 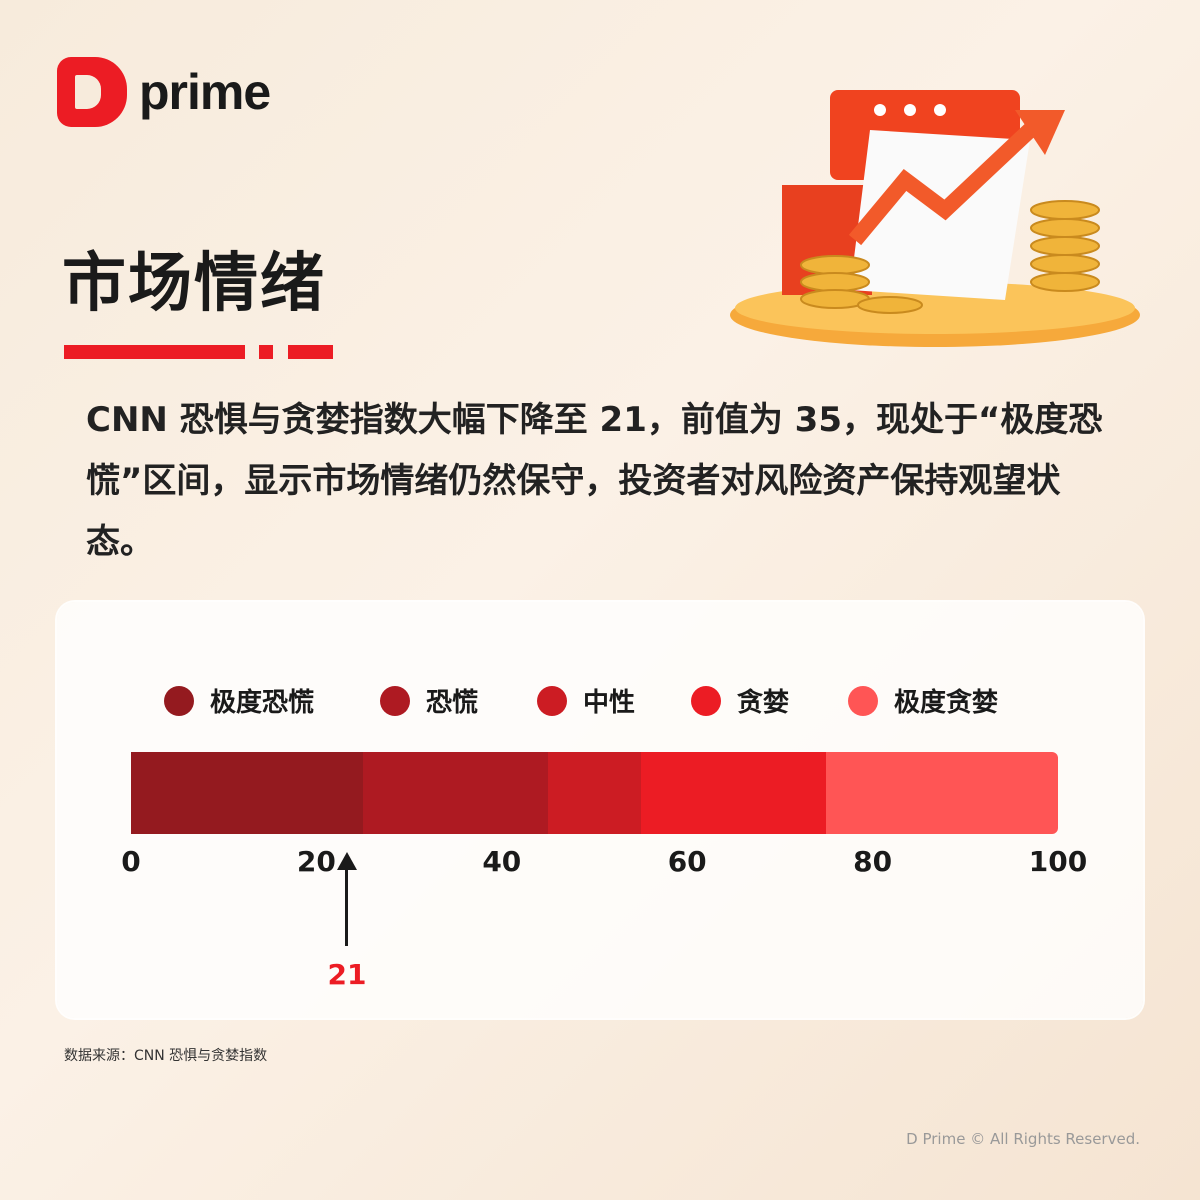 What do you see at coordinates (1023, 1139) in the screenshot?
I see `copyright: D Prime © All Rights Reserved.` at bounding box center [1023, 1139].